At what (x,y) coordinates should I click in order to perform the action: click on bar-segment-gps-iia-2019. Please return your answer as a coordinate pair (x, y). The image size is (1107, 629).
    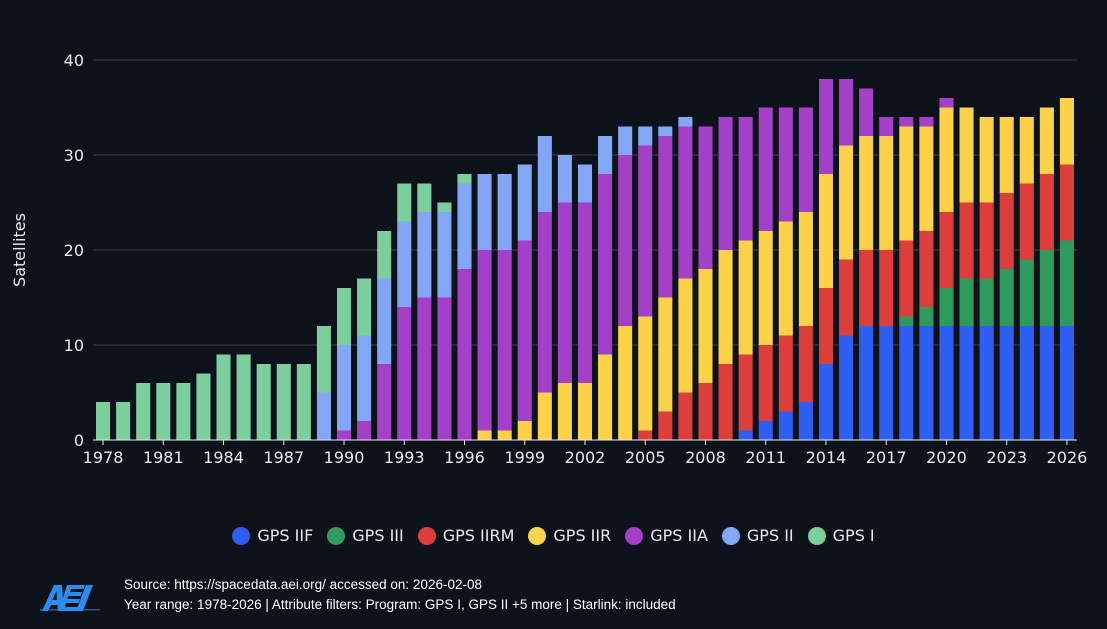
    Looking at the image, I should click on (926, 122).